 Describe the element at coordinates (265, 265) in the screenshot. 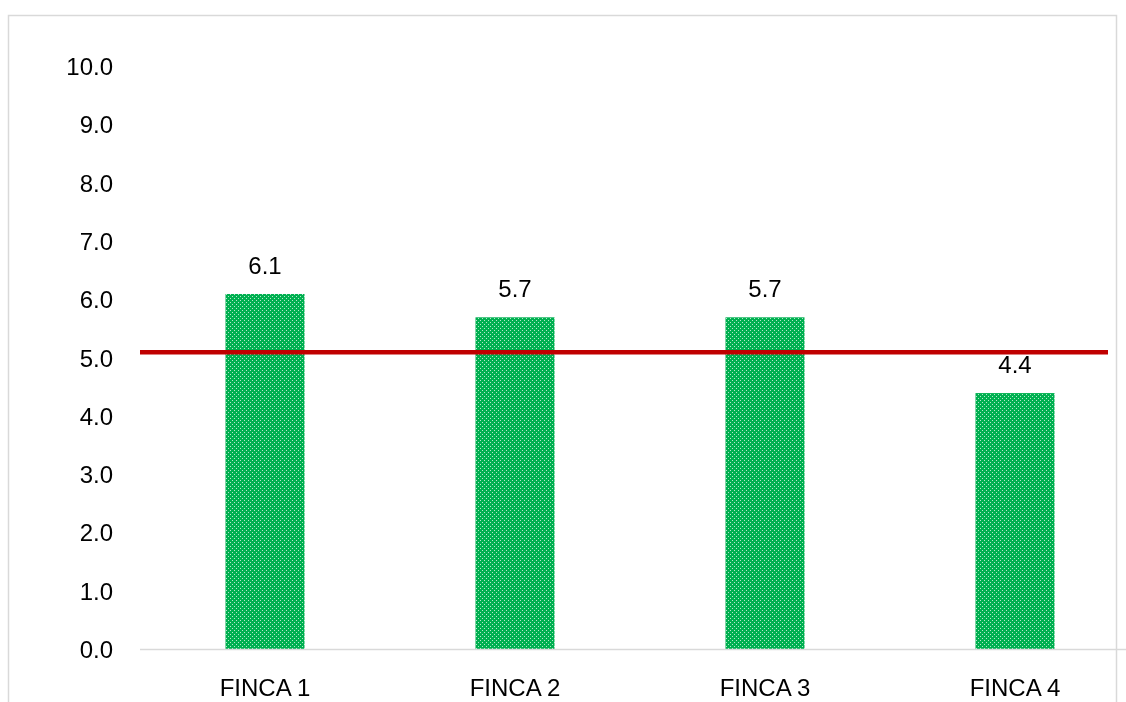

I see `data-label: 6.1` at that location.